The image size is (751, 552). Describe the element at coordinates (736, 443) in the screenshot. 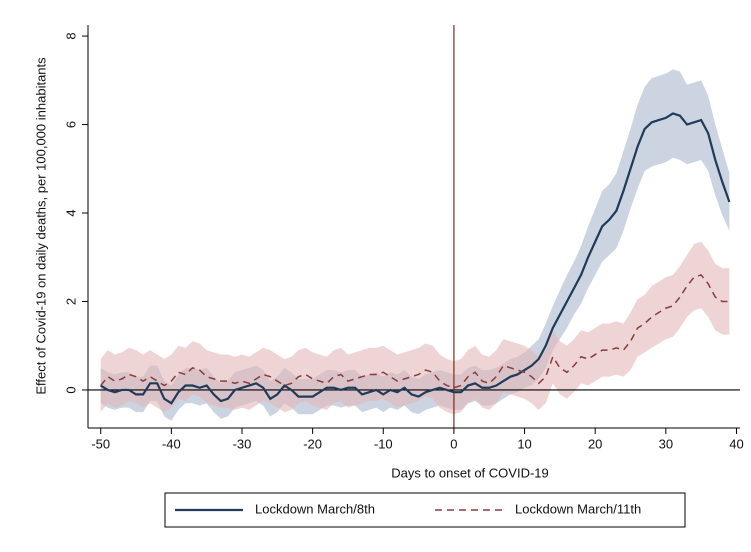

I see `x-tick-label: 40` at that location.